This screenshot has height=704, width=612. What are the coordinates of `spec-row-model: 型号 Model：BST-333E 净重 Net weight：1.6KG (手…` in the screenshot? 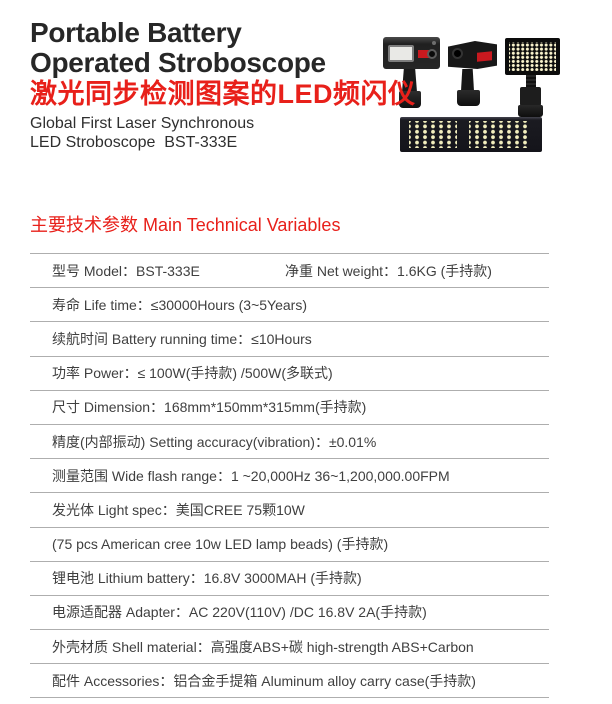 It's located at (289, 270).